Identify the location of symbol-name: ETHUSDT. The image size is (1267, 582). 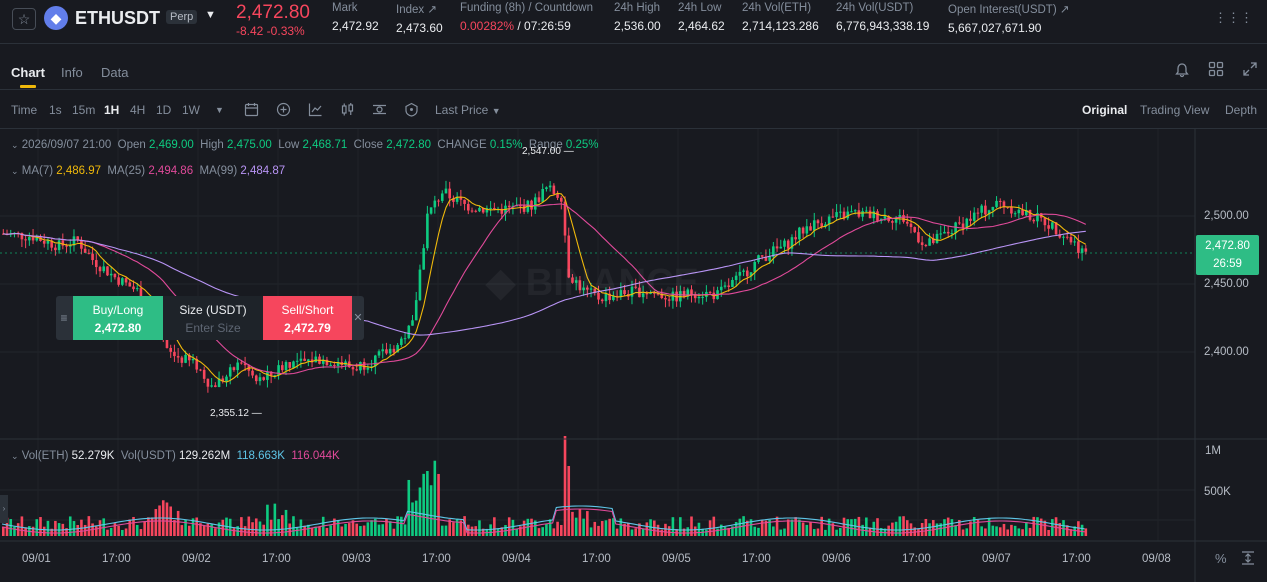
(117, 18).